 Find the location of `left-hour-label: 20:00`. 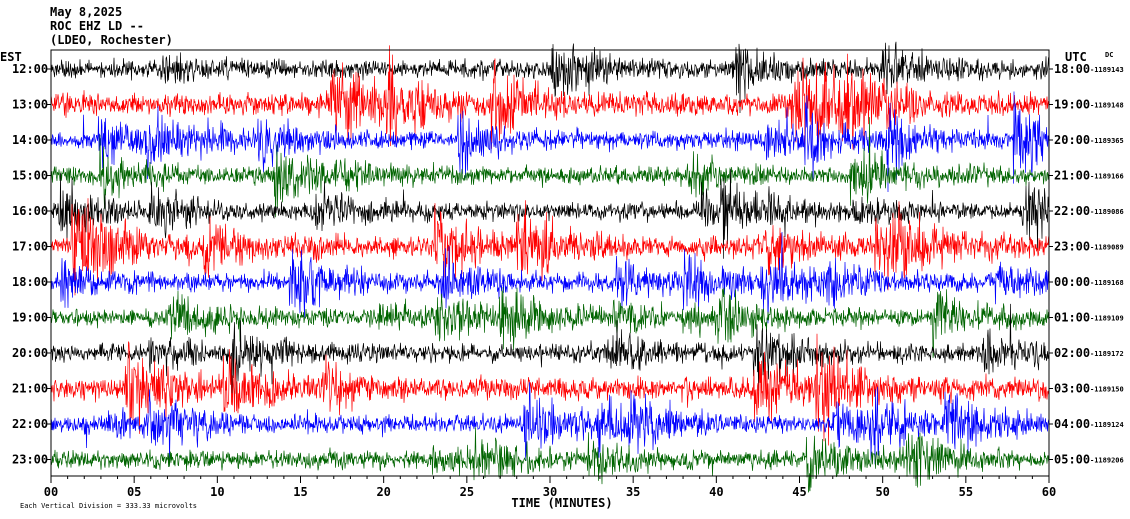

left-hour-label: 20:00 is located at coordinates (30, 353).